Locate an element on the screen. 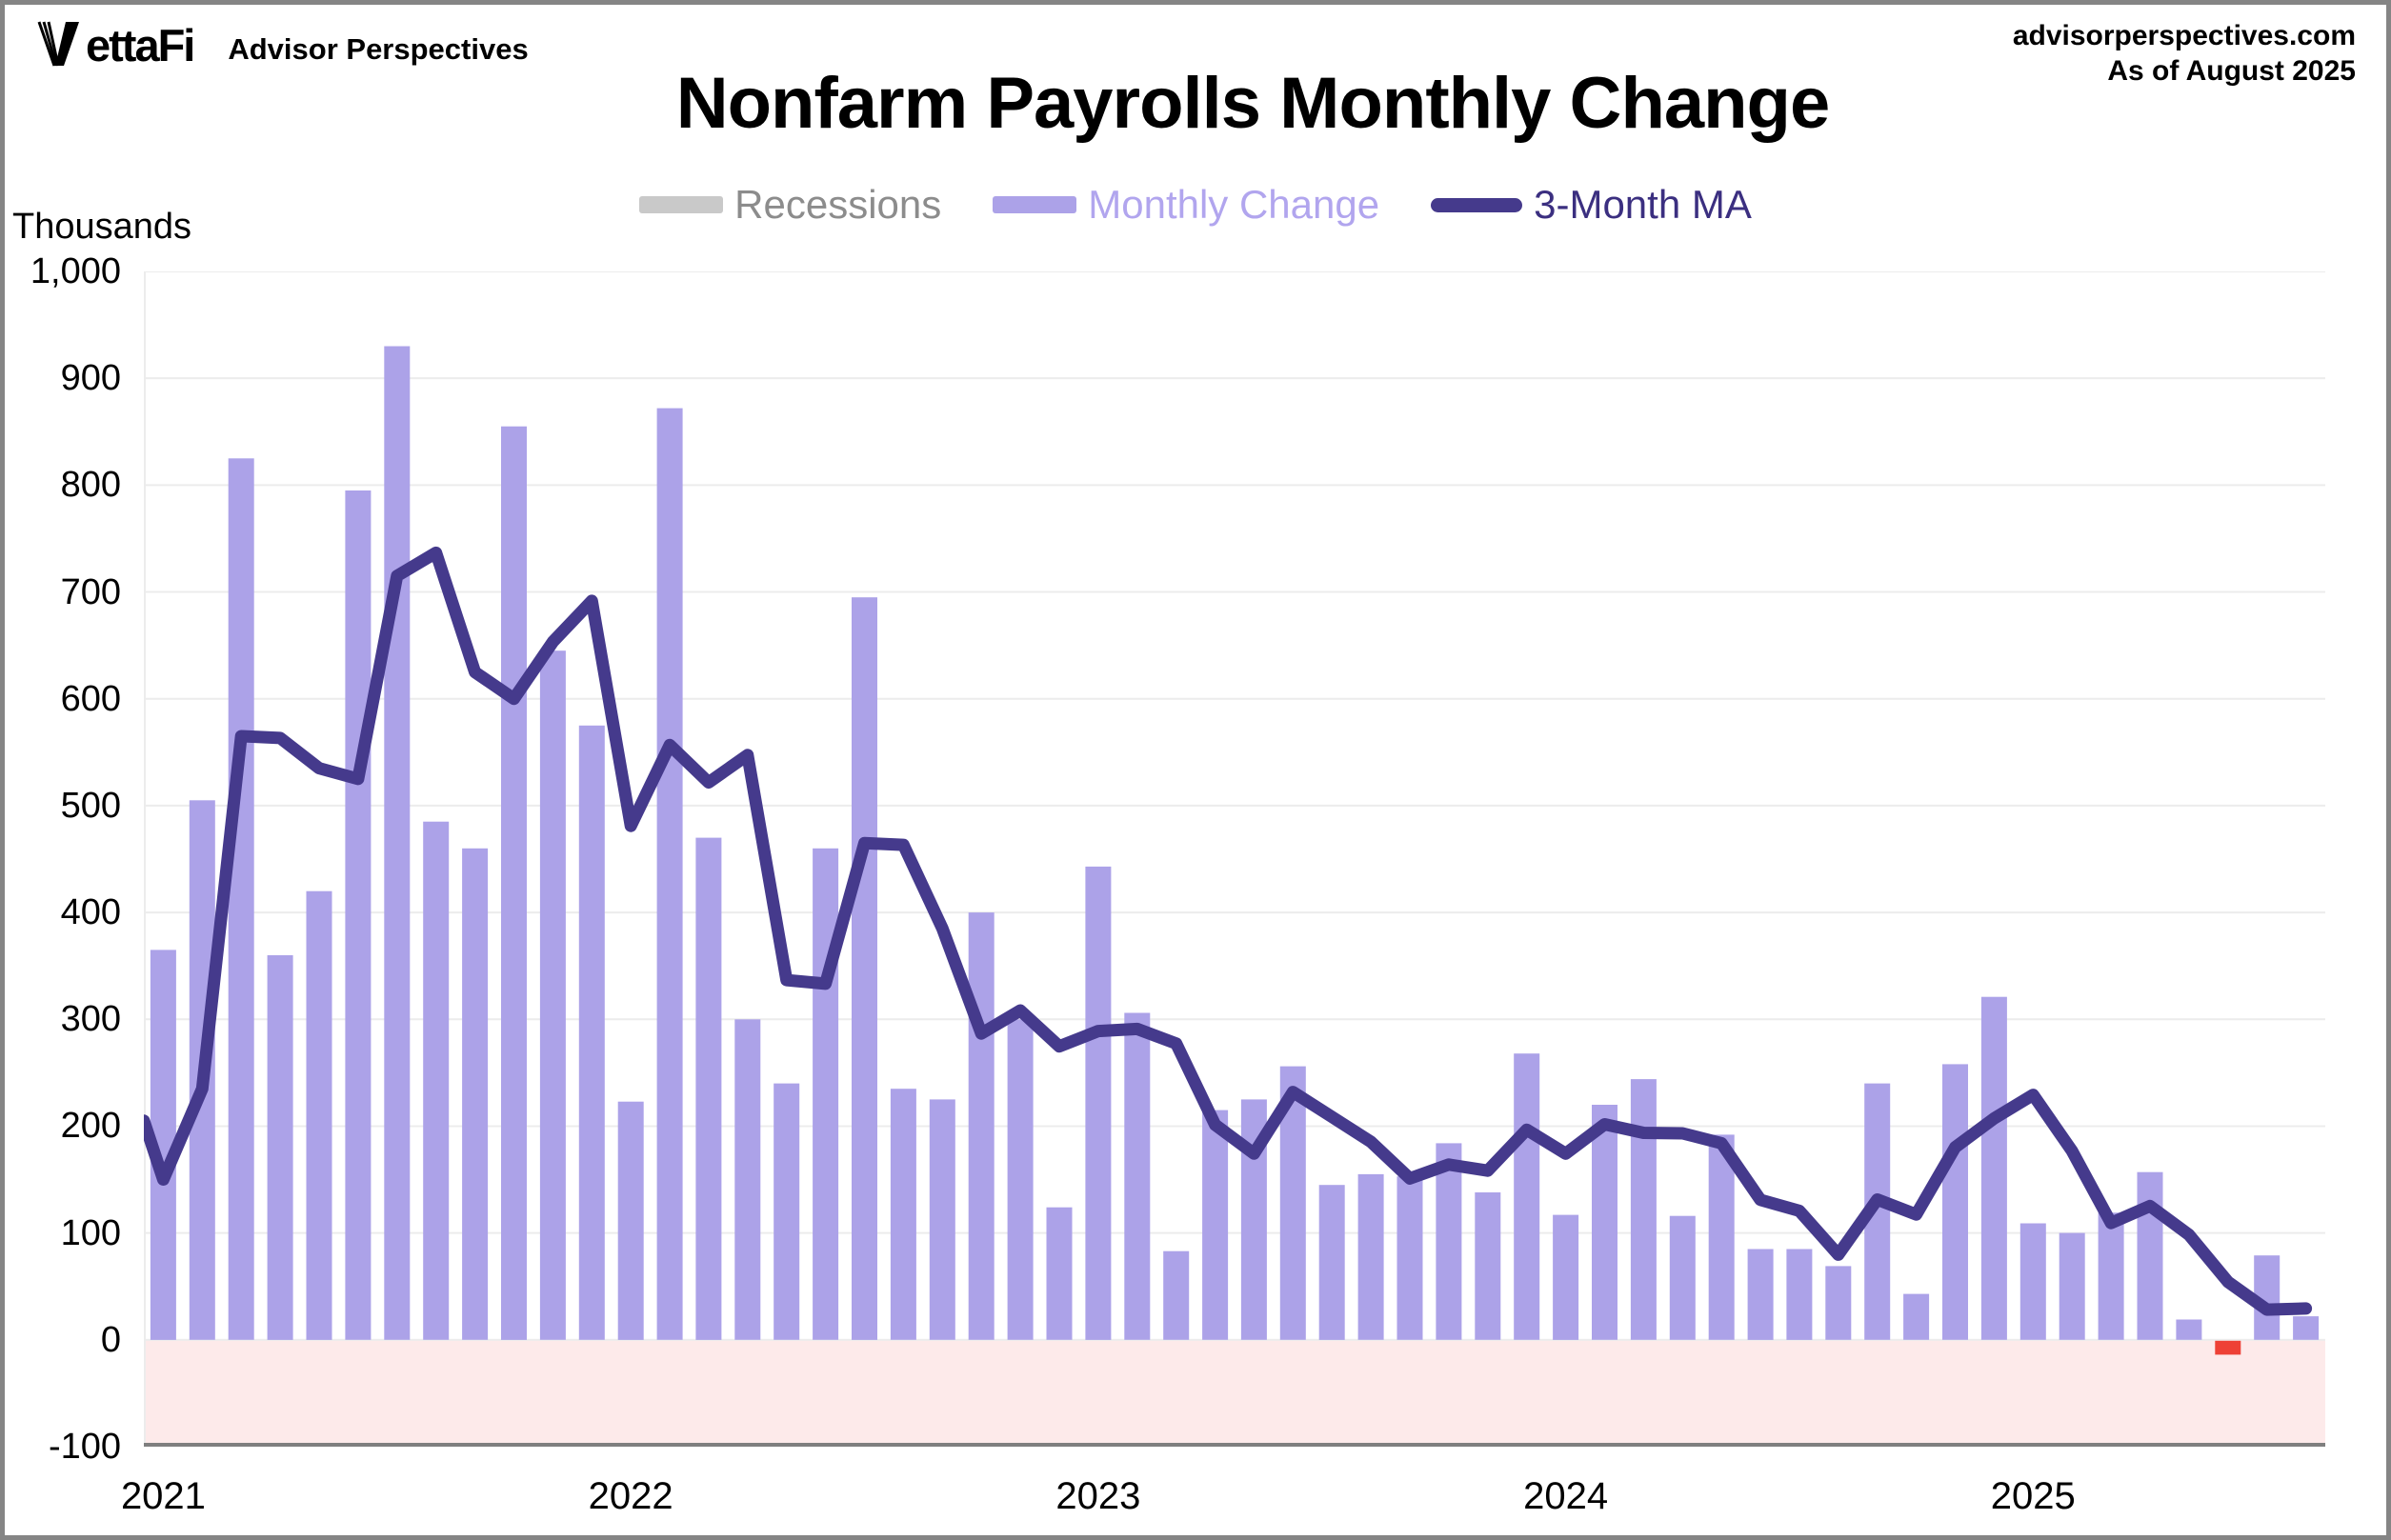  brand-name: ettaFi is located at coordinates (140, 45).